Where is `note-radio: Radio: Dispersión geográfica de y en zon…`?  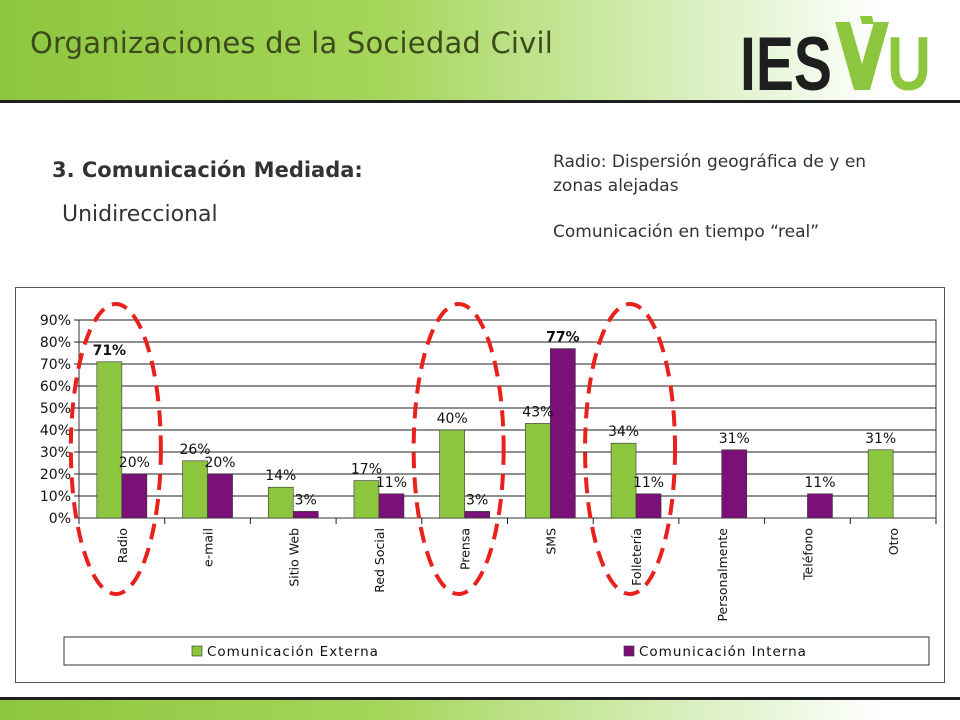
note-radio: Radio: Dispersión geográfica de y en zon… is located at coordinates (710, 174).